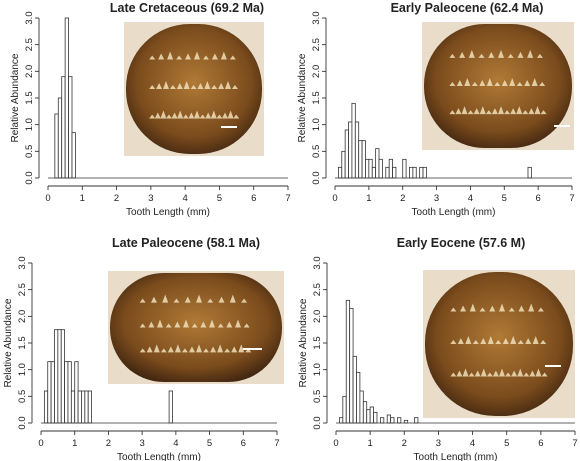 The width and height of the screenshot is (580, 461). What do you see at coordinates (187, 8) in the screenshot?
I see `chart-title: Late Cretaceous (69.2 Ma)` at bounding box center [187, 8].